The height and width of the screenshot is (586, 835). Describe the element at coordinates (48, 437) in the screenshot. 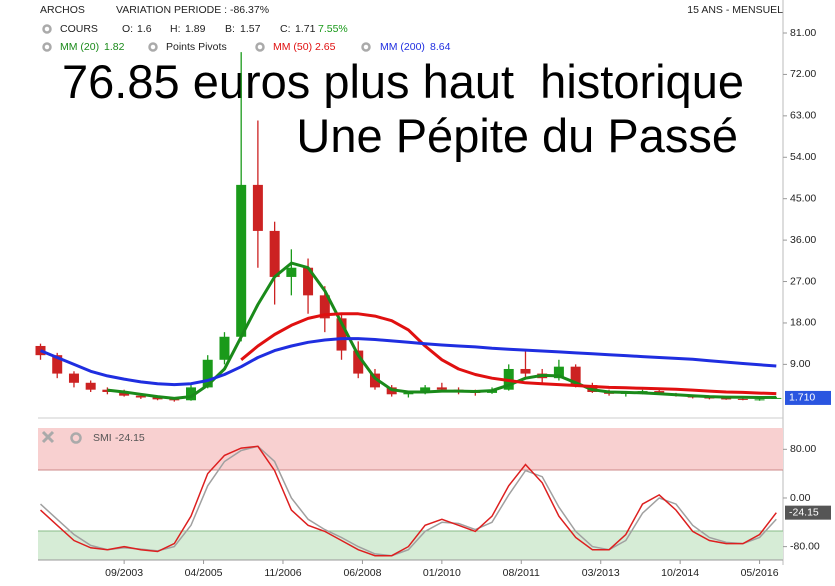

I see `close-icon` at that location.